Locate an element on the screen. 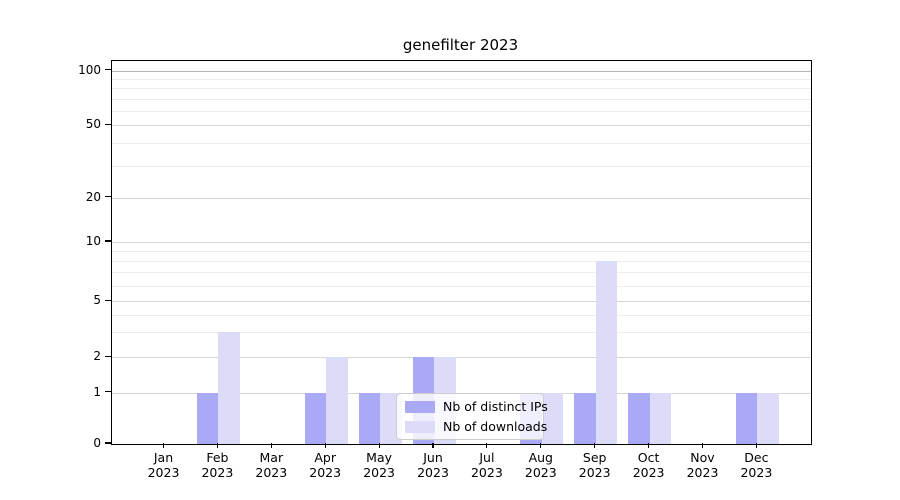 The image size is (900, 500). legend-swatch-downloads is located at coordinates (420, 426).